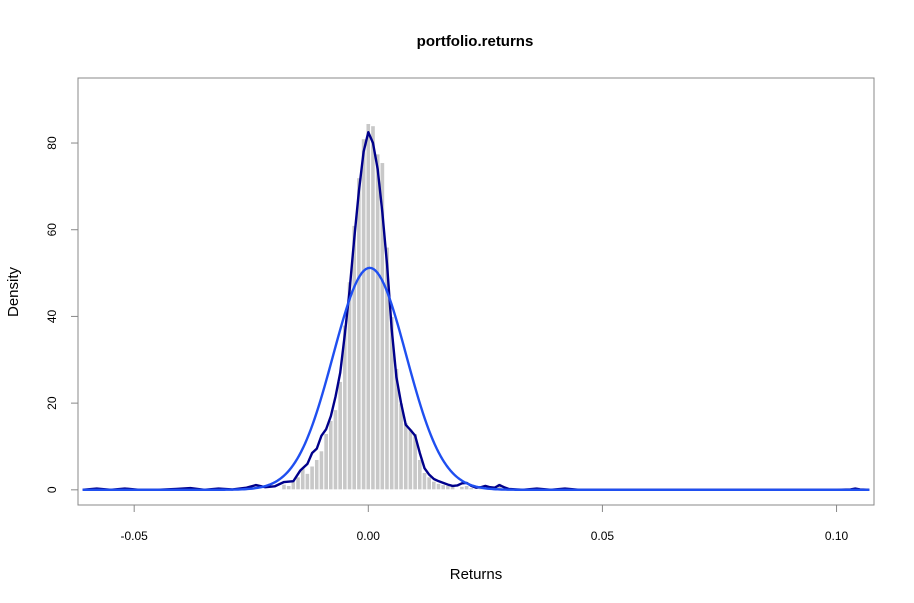  What do you see at coordinates (135, 536) in the screenshot?
I see `x-tick-label: -0.05` at bounding box center [135, 536].